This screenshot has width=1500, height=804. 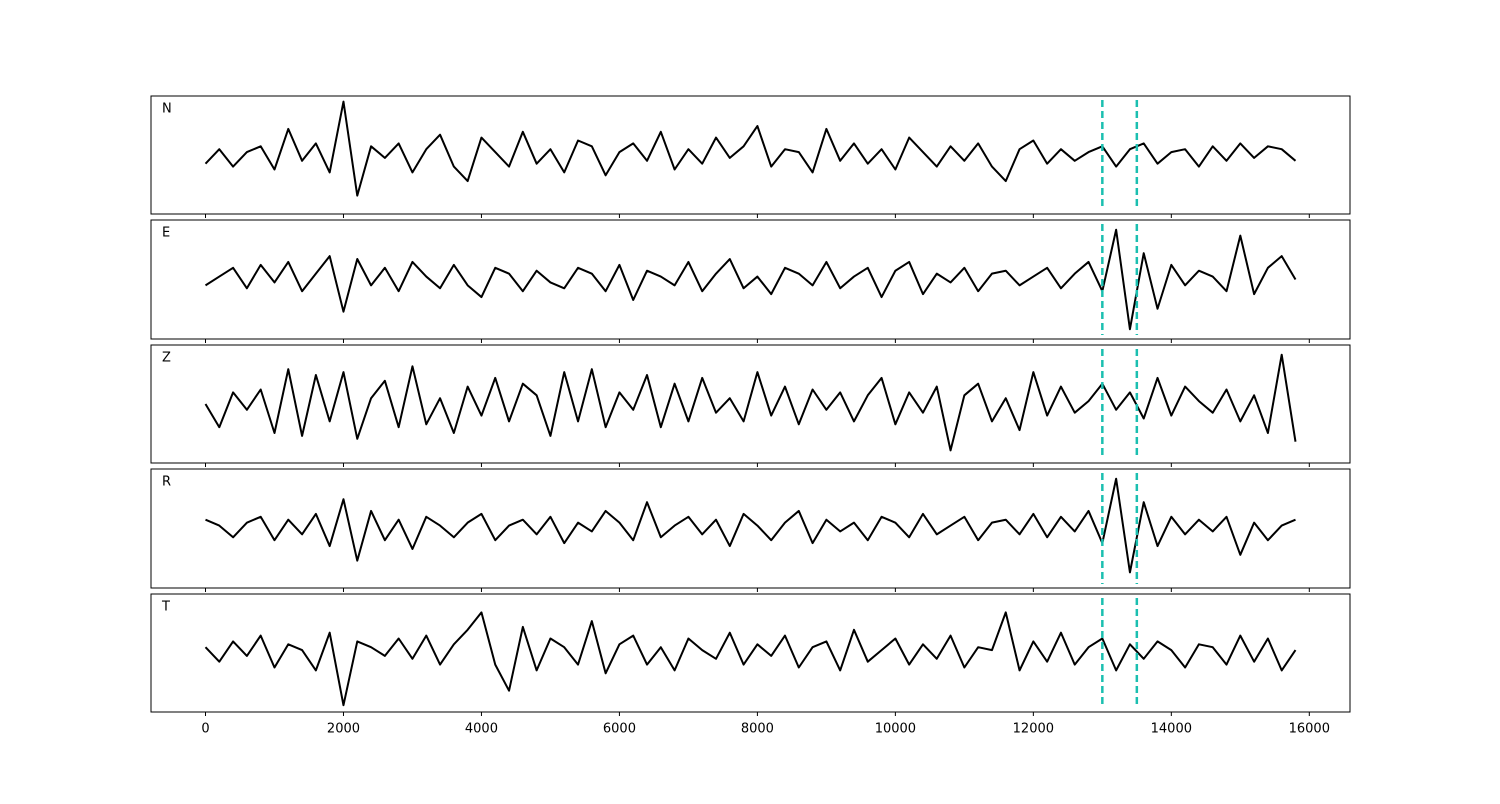 What do you see at coordinates (205, 729) in the screenshot?
I see `x-tick-label: 0` at bounding box center [205, 729].